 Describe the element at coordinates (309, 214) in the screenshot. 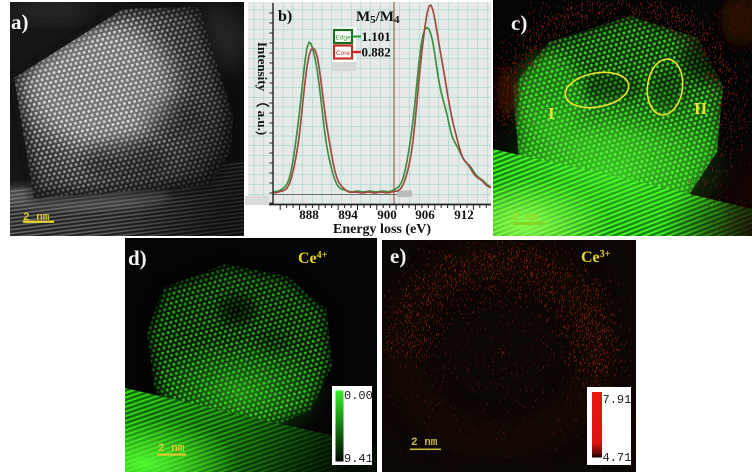

I see `svg-text: 888` at that location.